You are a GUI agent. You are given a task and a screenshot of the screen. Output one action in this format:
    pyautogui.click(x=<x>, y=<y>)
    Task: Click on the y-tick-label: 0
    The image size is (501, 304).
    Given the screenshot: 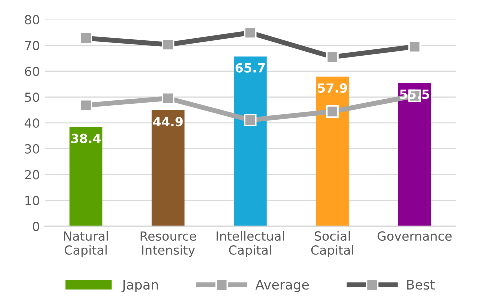 What is the action you would take?
    pyautogui.click(x=36, y=227)
    